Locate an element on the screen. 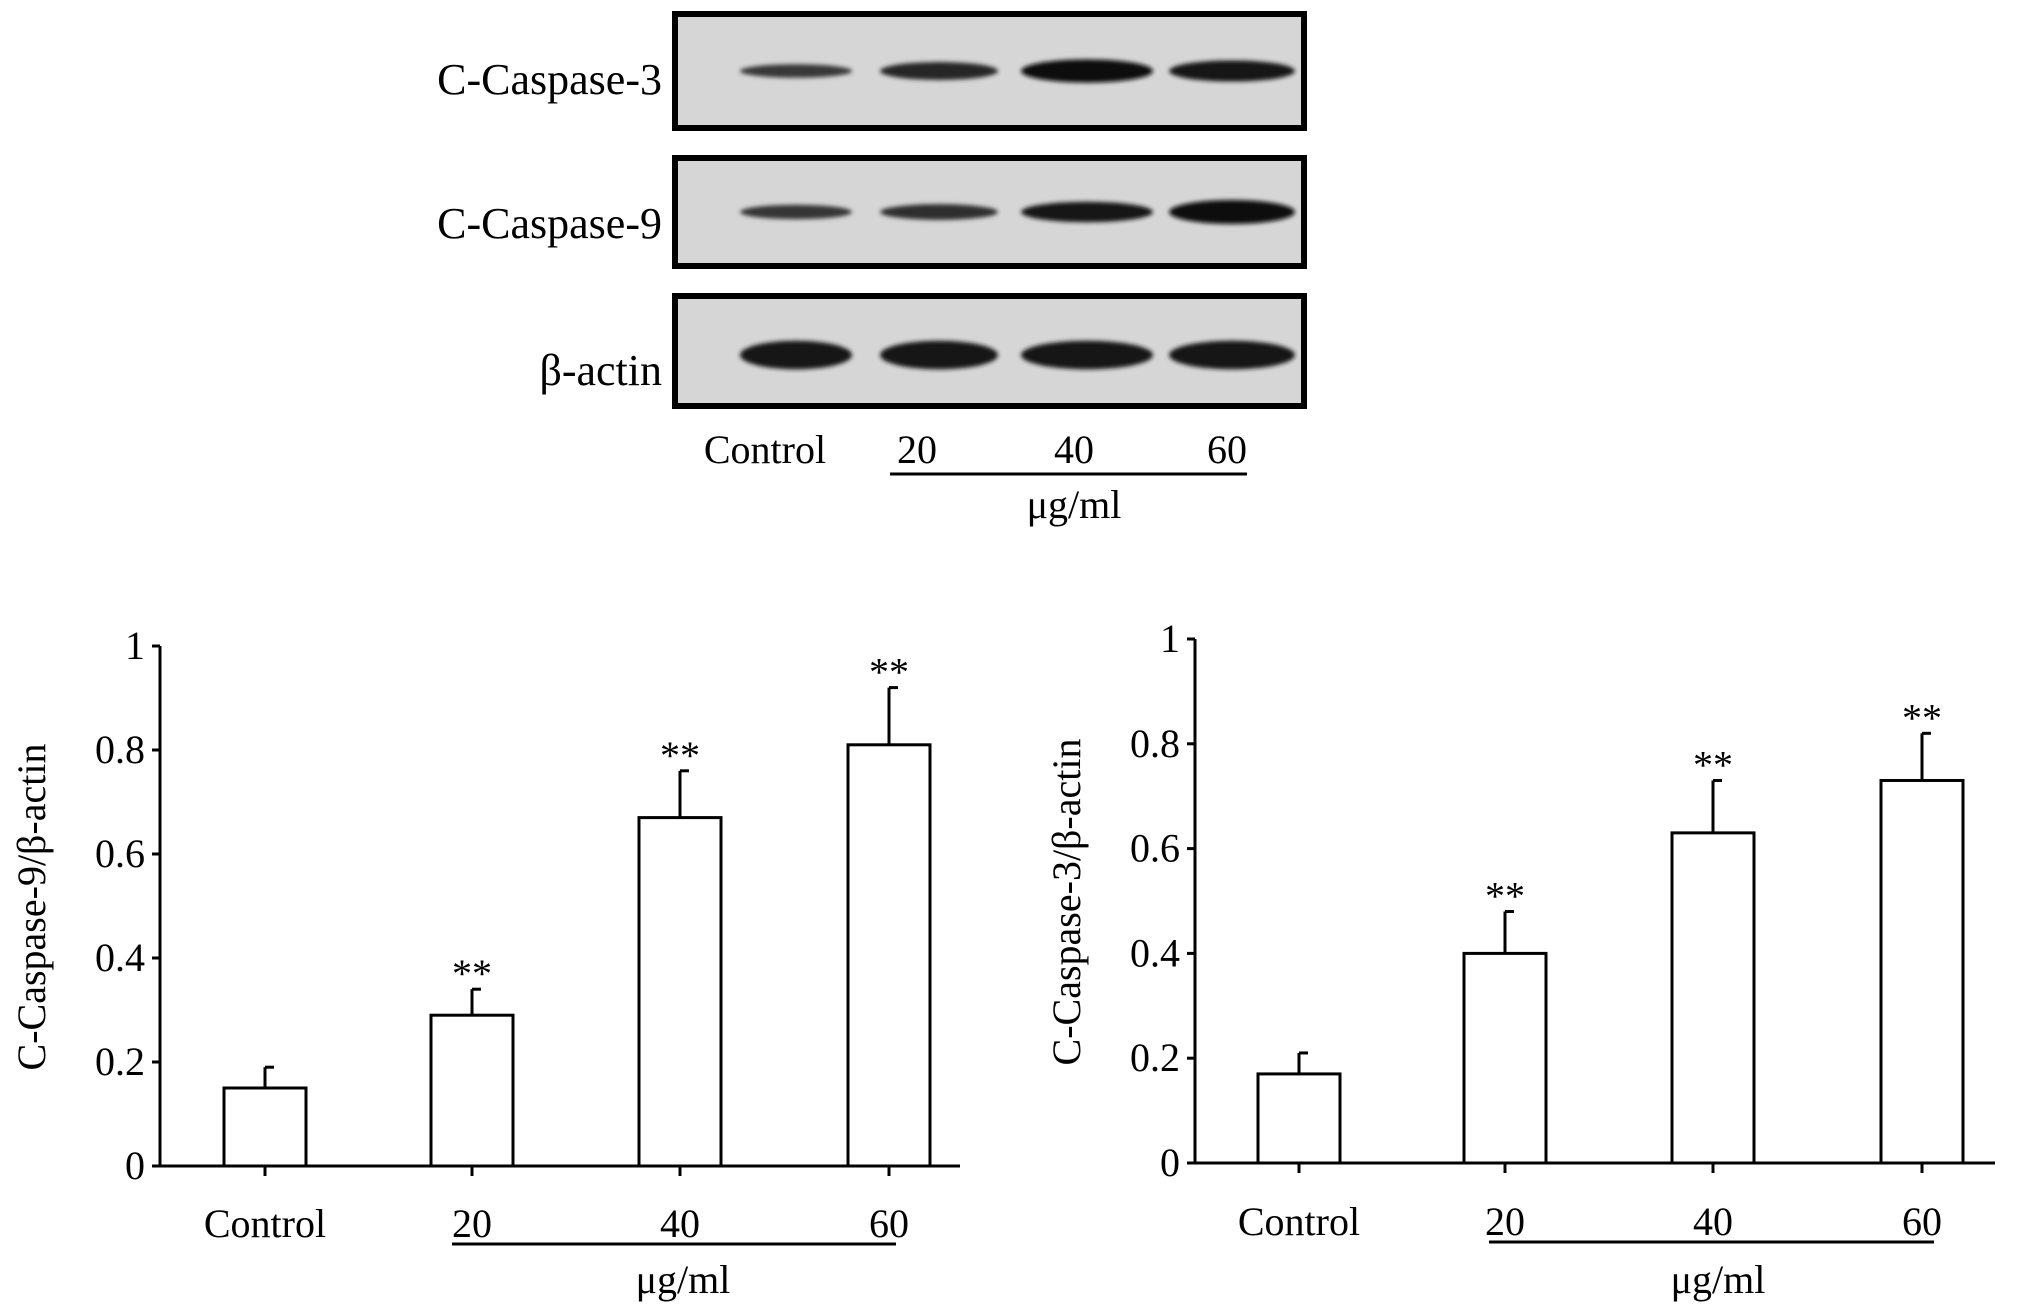 The width and height of the screenshot is (2031, 1311). blot-lane-label-control: Control is located at coordinates (765, 449).